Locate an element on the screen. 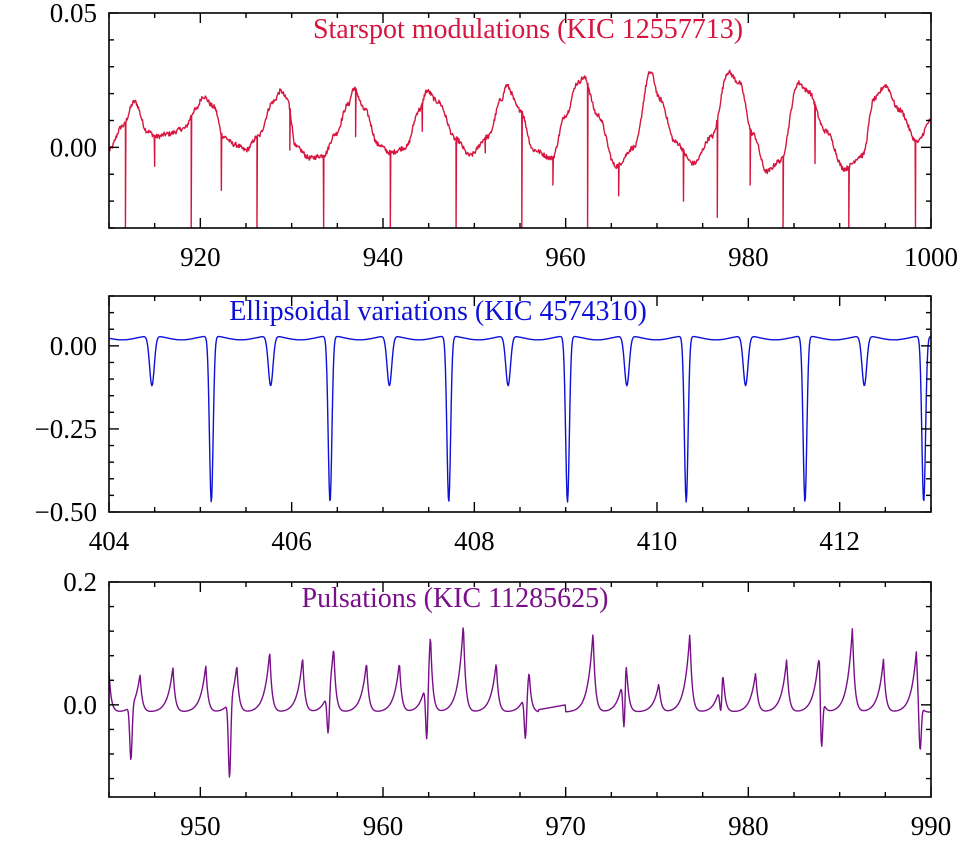 The width and height of the screenshot is (964, 850). y-tick-label: −0.25 is located at coordinates (66, 429).